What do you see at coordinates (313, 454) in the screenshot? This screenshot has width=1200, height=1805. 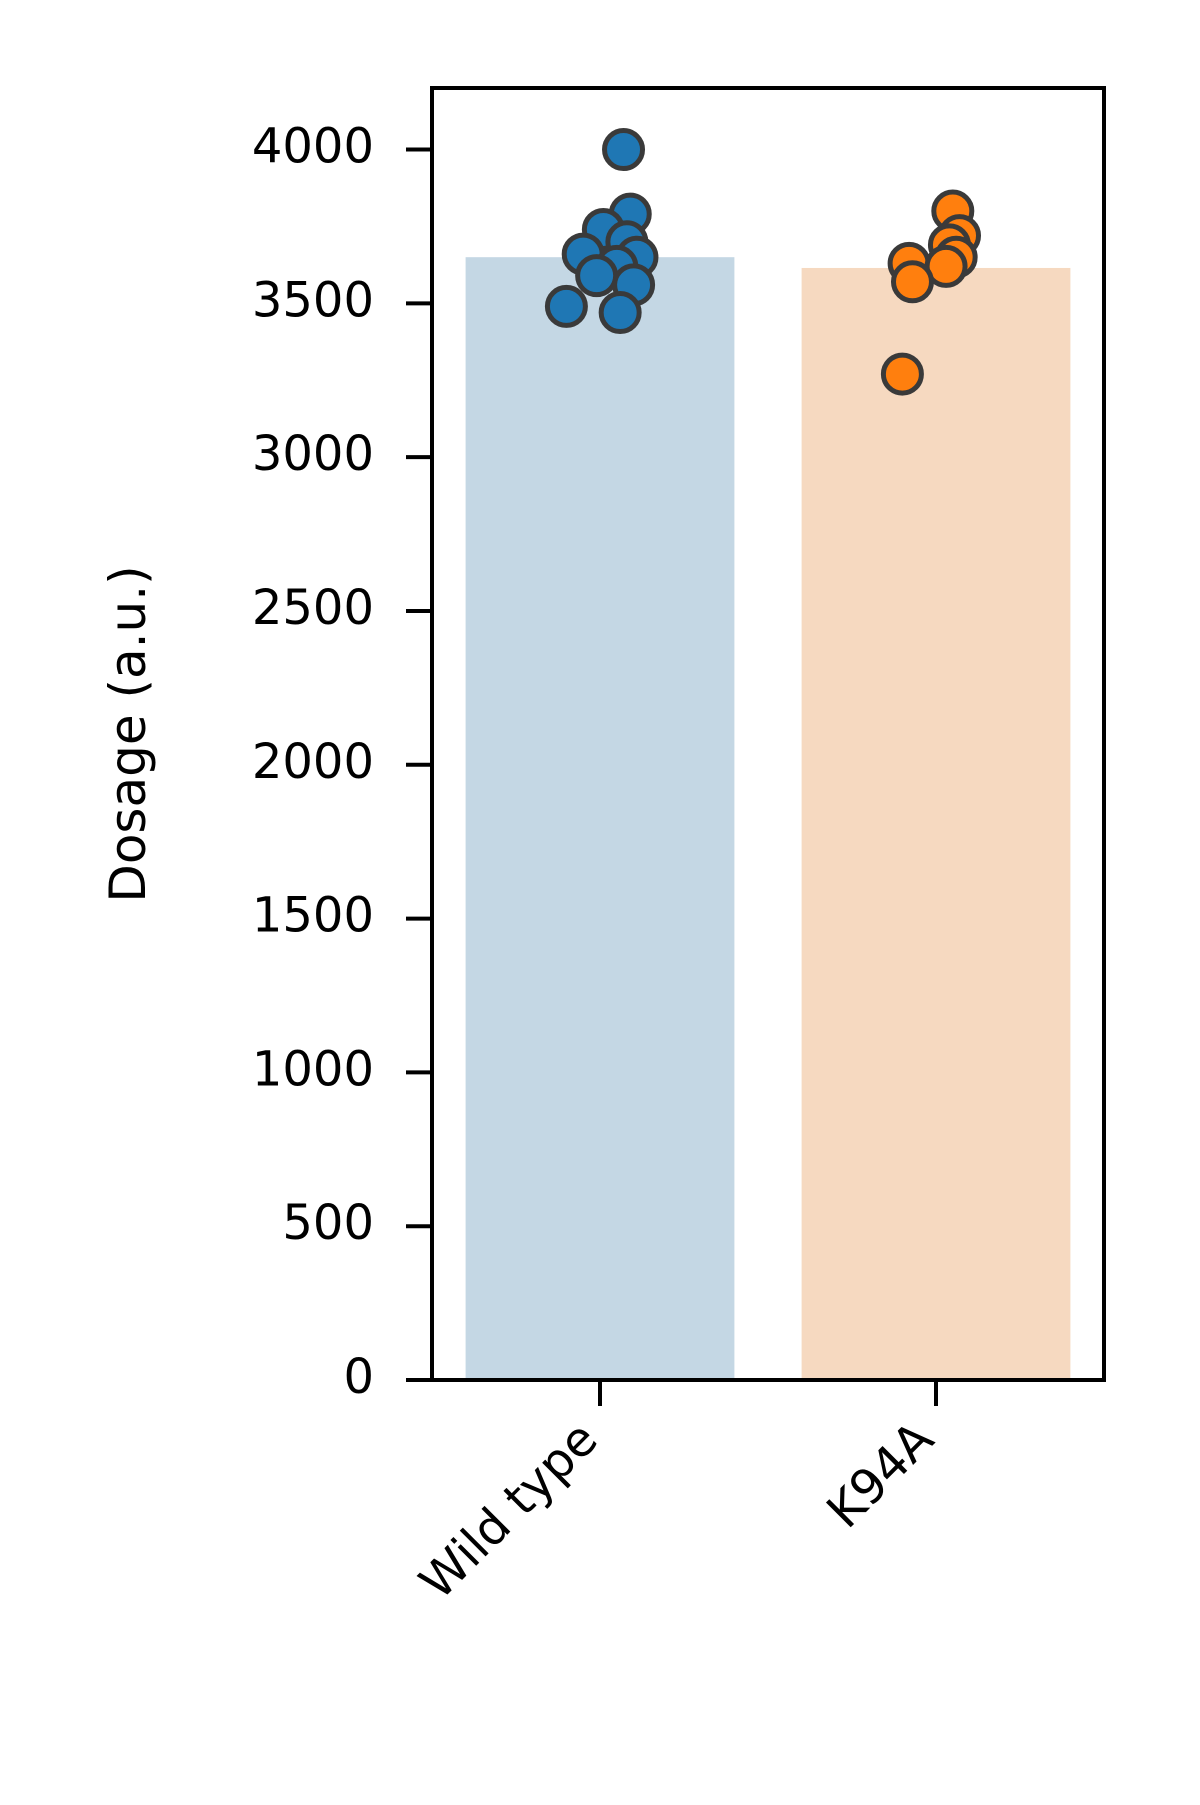 I see `y-tick-label-6: 3000` at bounding box center [313, 454].